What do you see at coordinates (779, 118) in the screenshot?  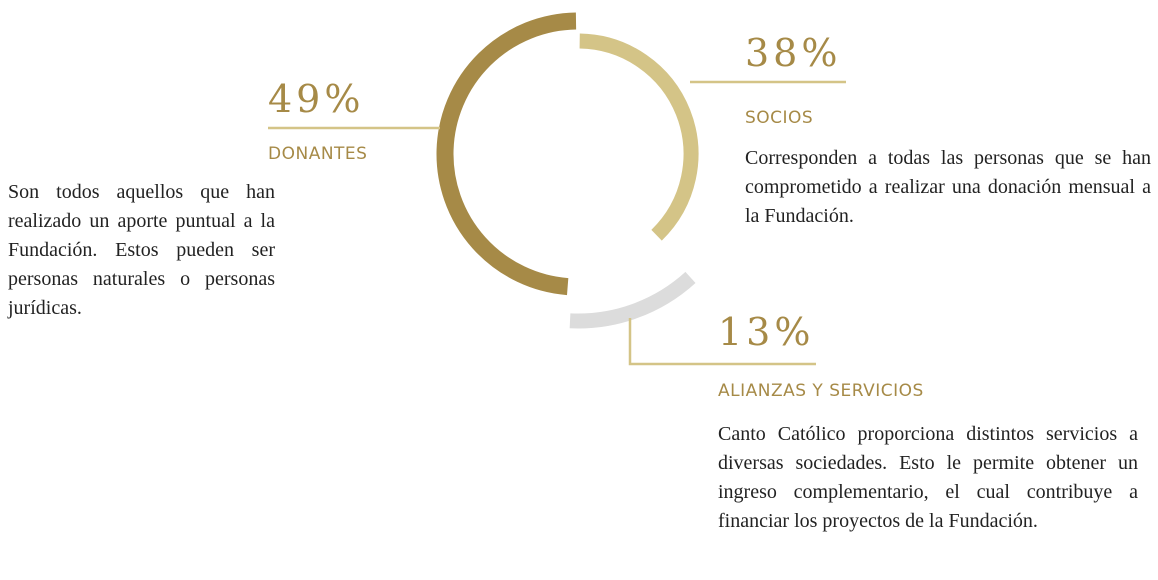 I see `category-label: SOCIOS` at bounding box center [779, 118].